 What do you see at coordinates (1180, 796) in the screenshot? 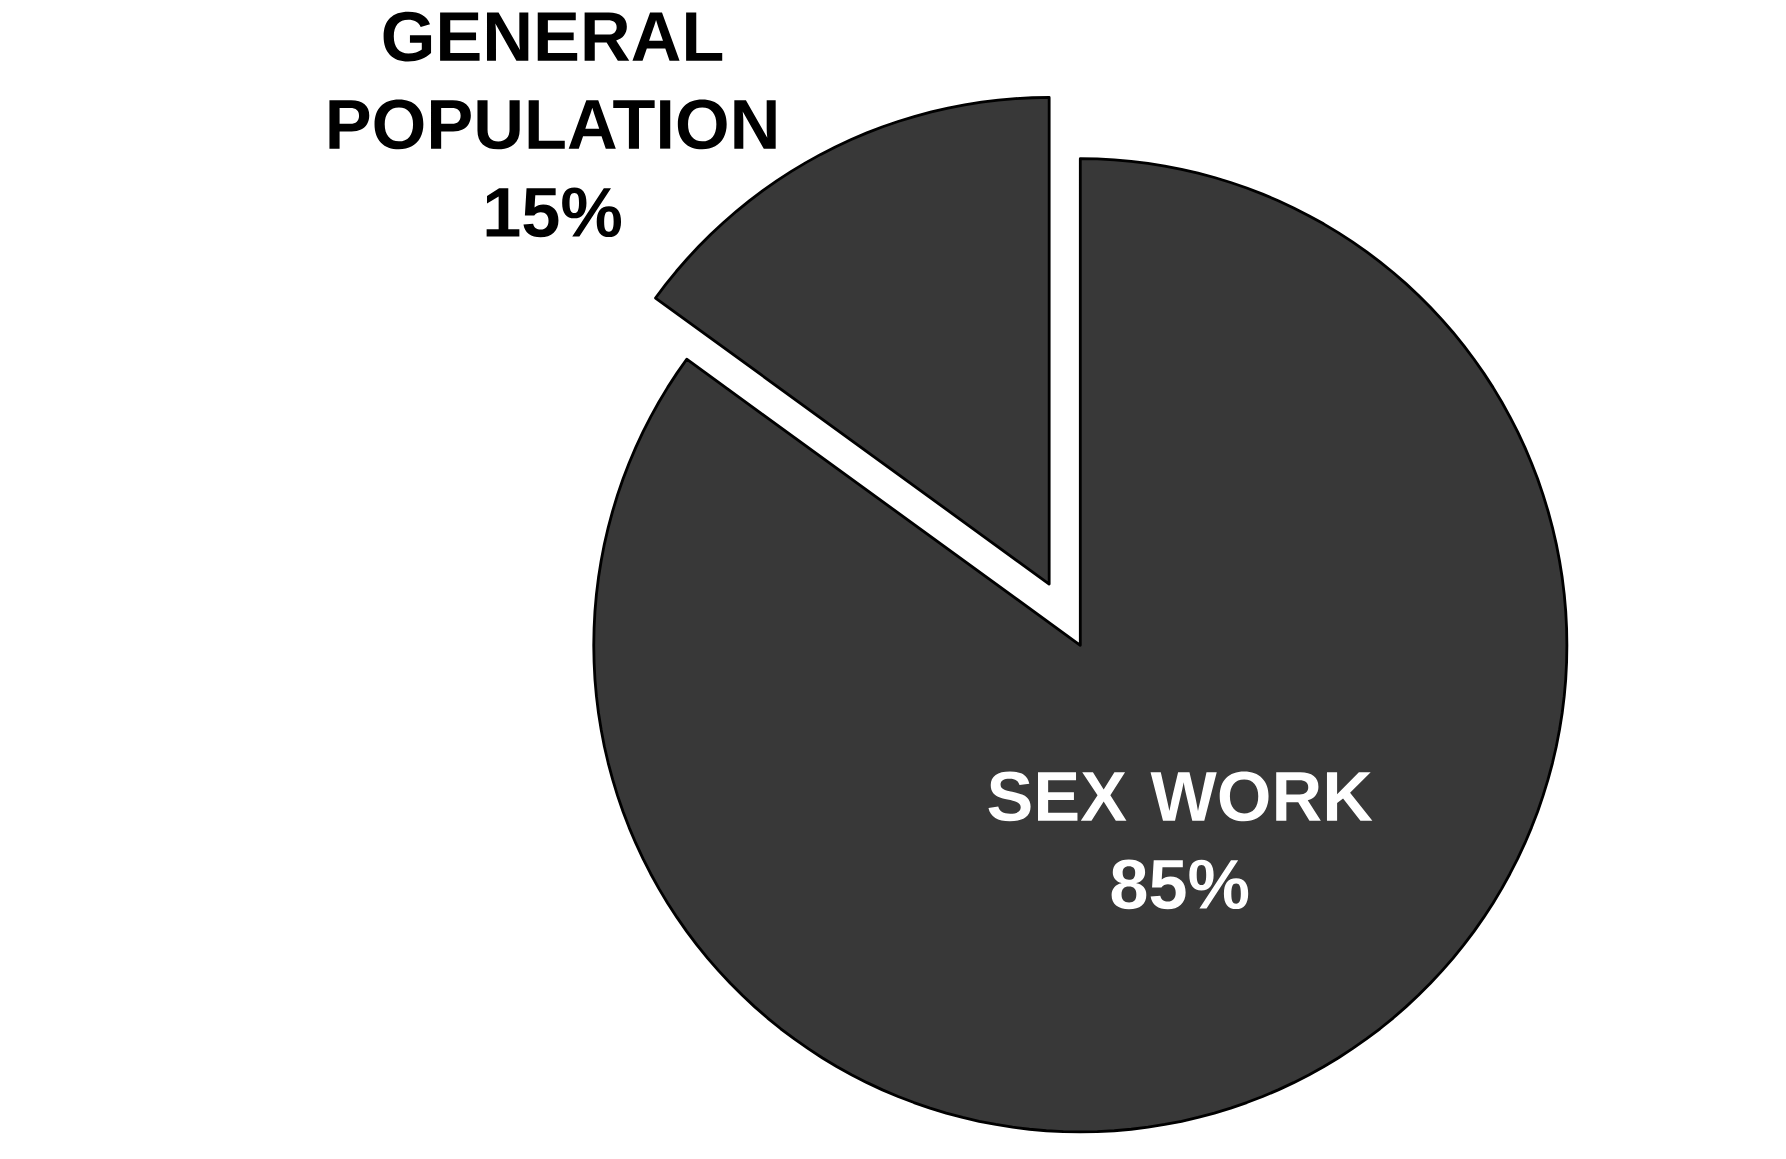
I see `slice-label: SEX WORK` at bounding box center [1180, 796].